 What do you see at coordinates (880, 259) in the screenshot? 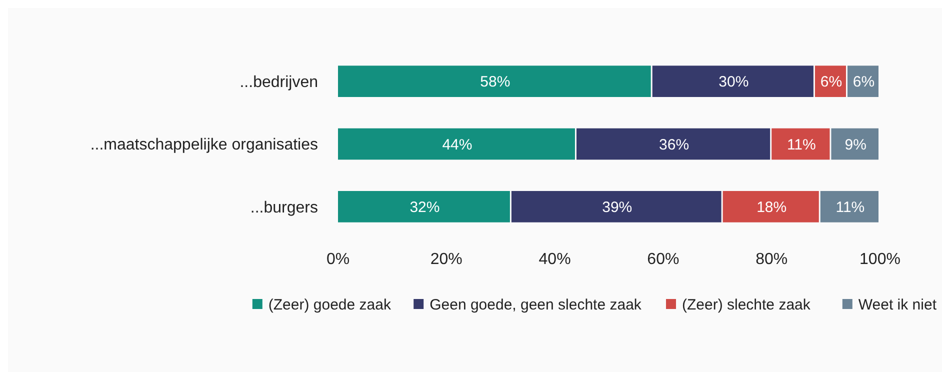
I see `x-tick-label: 100%` at bounding box center [880, 259].